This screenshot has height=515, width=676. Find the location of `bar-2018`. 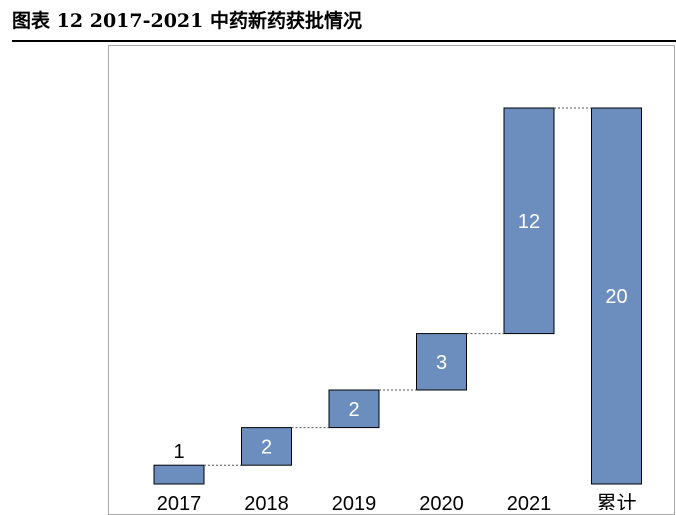

bar-2018 is located at coordinates (266, 446).